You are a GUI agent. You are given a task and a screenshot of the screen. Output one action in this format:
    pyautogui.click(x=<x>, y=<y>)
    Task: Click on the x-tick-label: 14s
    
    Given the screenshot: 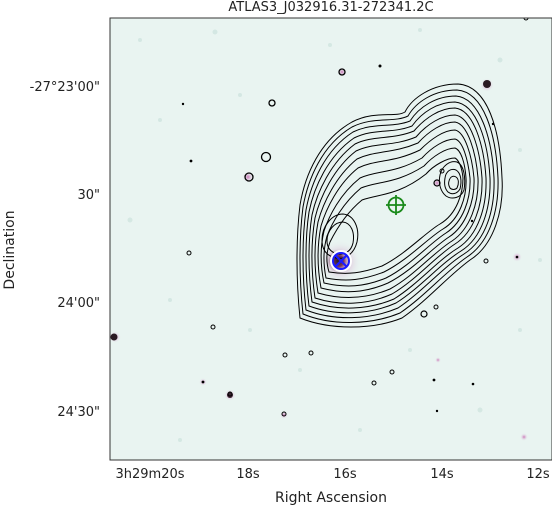 What is the action you would take?
    pyautogui.click(x=442, y=474)
    